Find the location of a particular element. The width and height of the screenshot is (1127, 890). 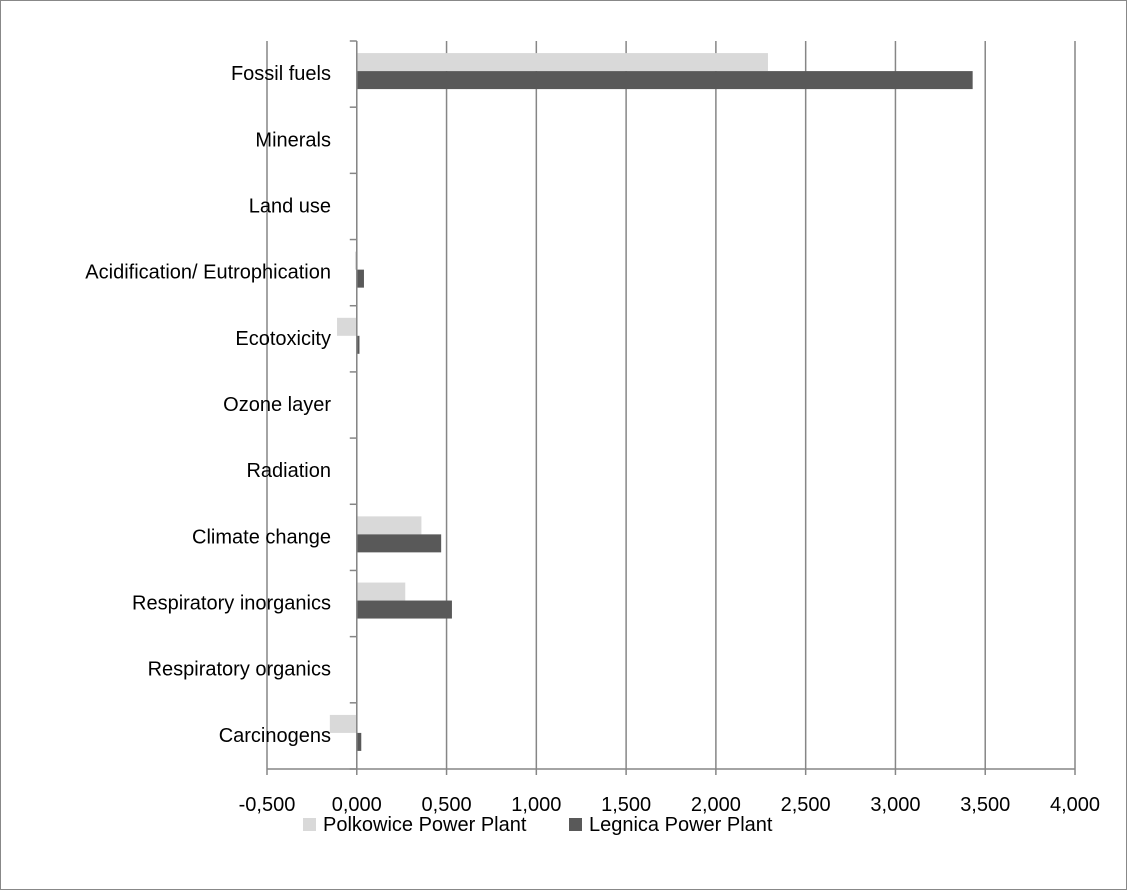

category-label: Ecotoxicity is located at coordinates (283, 339).